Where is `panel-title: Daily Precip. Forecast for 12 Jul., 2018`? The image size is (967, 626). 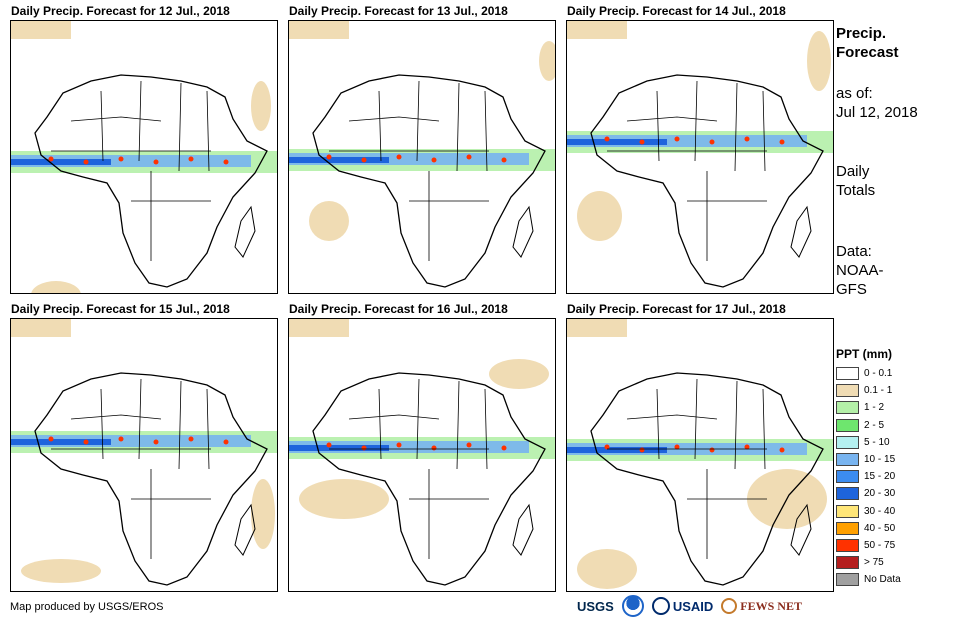 panel-title: Daily Precip. Forecast for 12 Jul., 2018 is located at coordinates (120, 11).